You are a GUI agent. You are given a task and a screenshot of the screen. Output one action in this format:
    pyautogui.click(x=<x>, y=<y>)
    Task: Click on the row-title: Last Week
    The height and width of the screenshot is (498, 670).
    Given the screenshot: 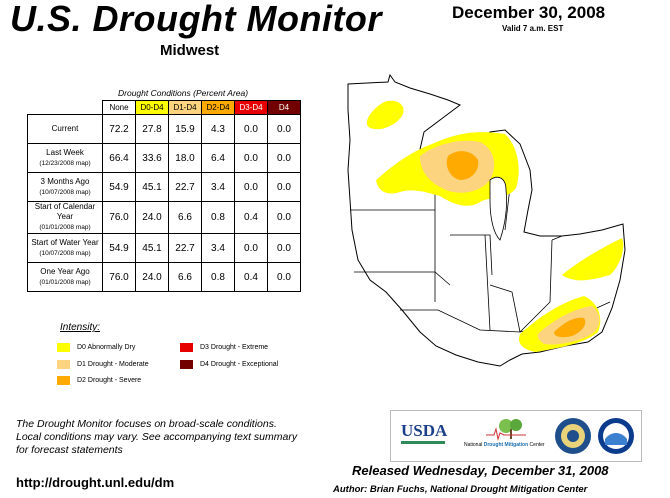 What is the action you would take?
    pyautogui.click(x=65, y=152)
    